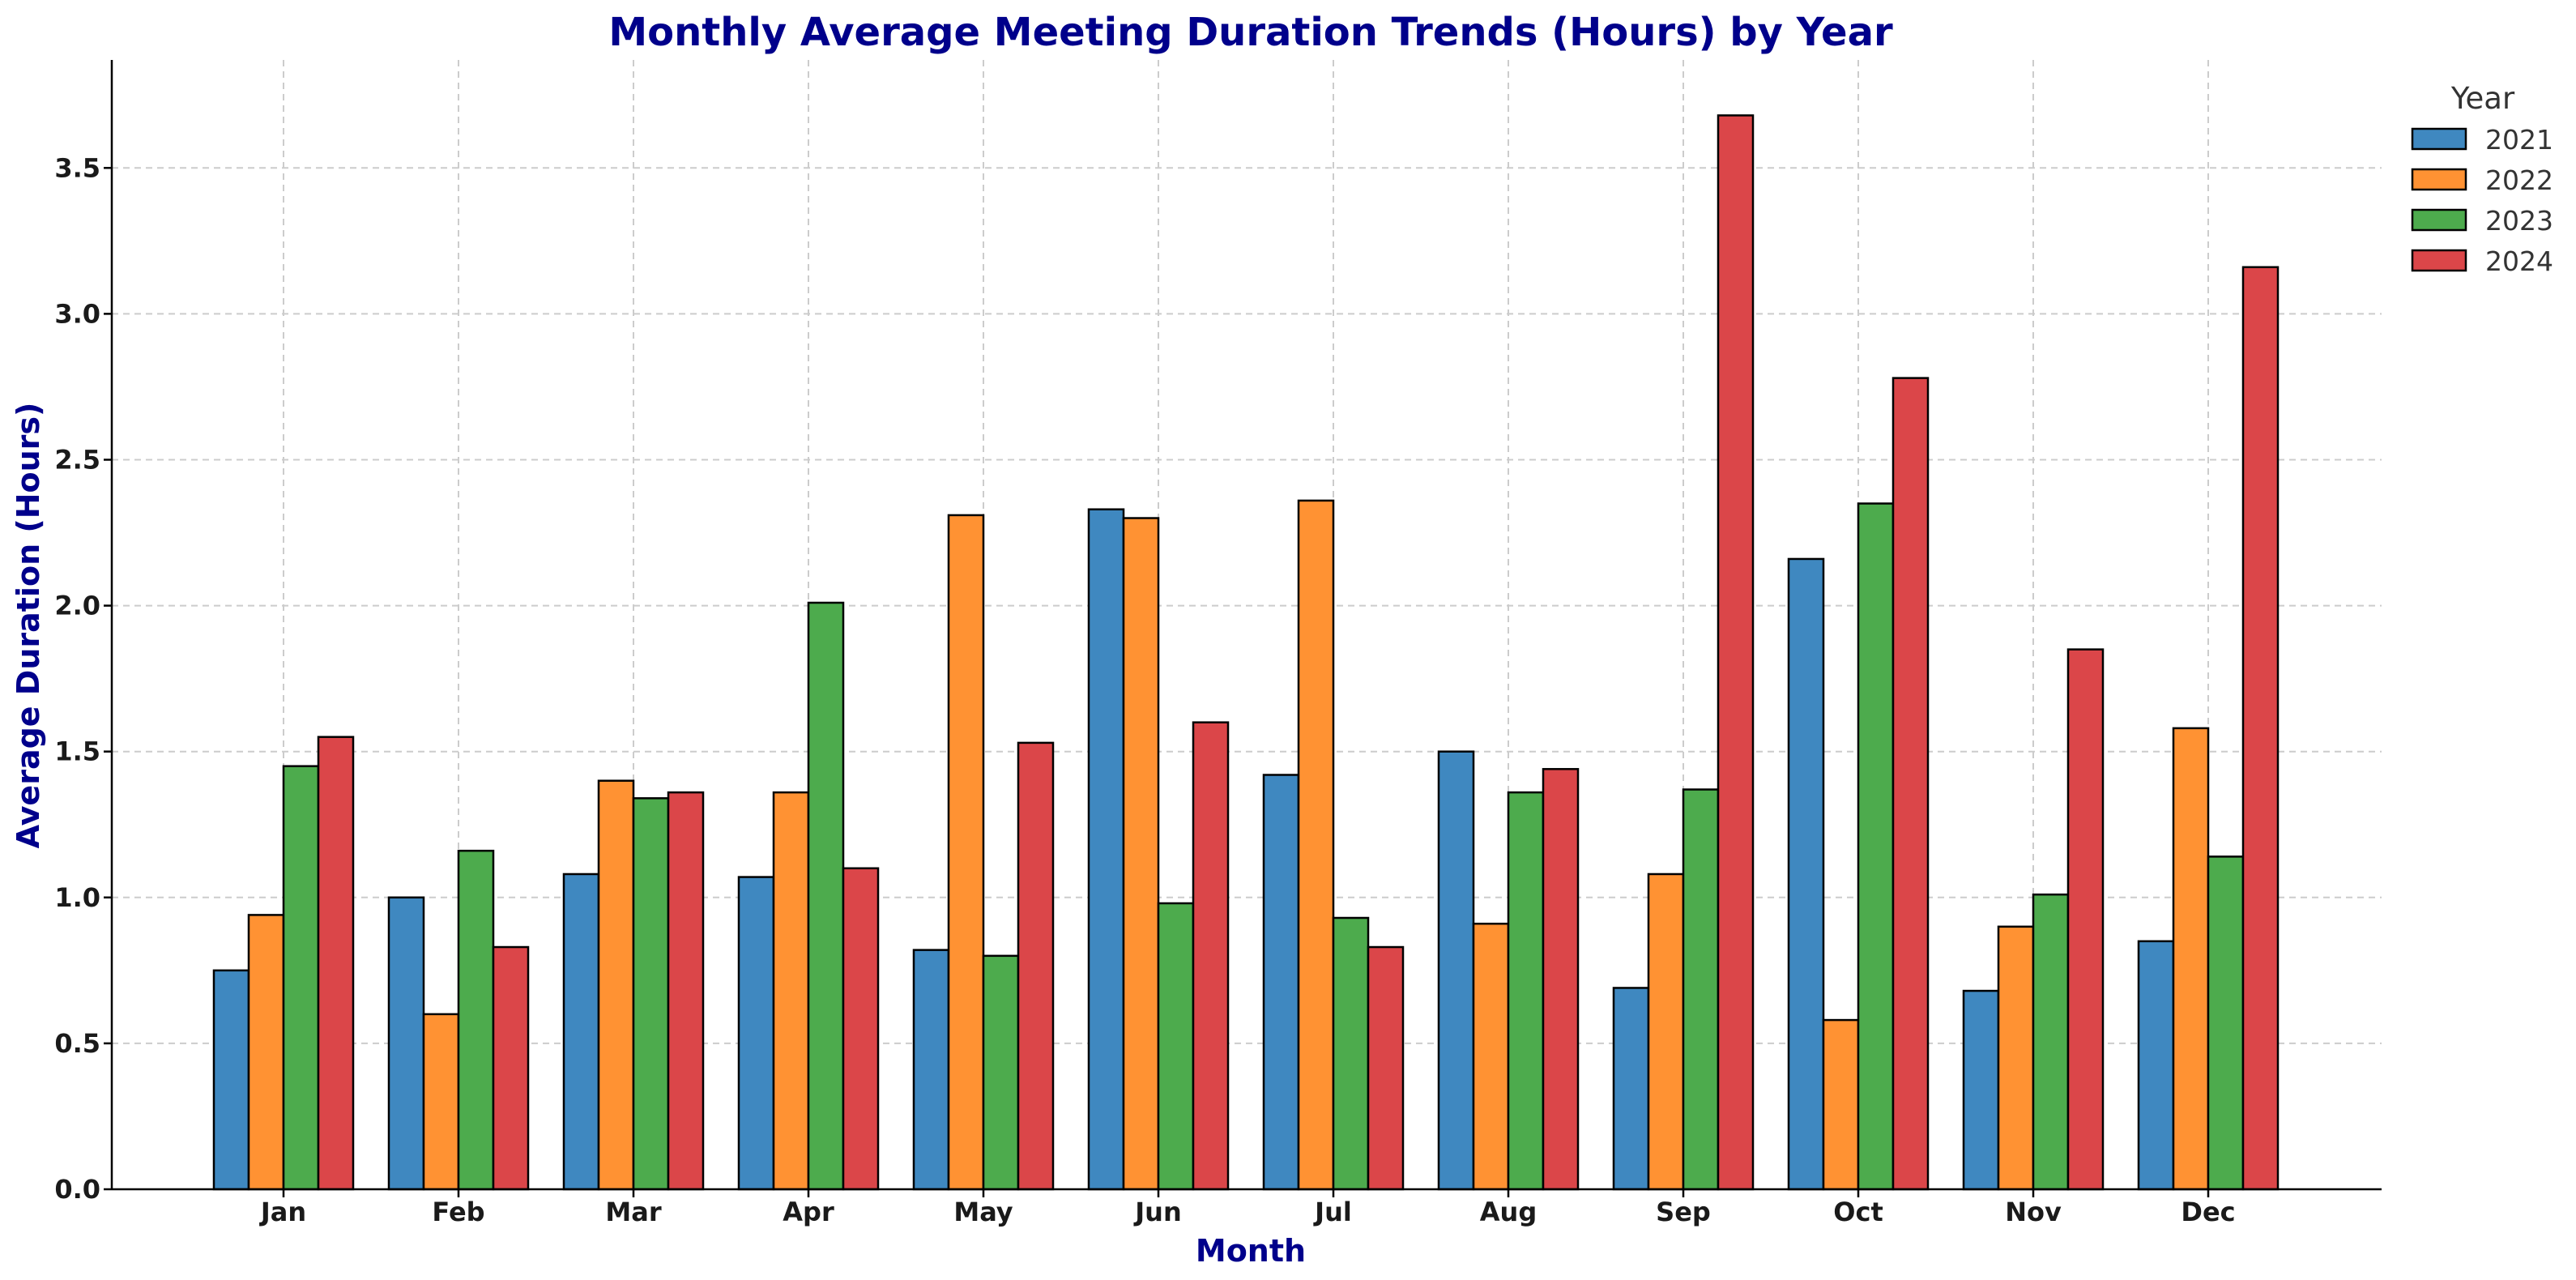 This screenshot has height=1280, width=2576. What do you see at coordinates (511, 1068) in the screenshot?
I see `bar-2024-feb` at bounding box center [511, 1068].